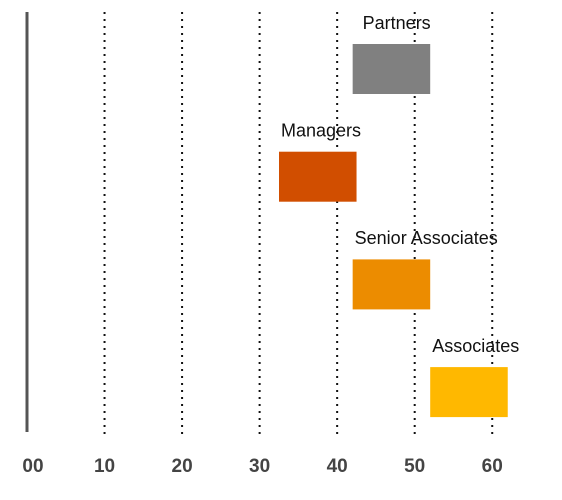 The height and width of the screenshot is (500, 562). I want to click on x-tick-label: 20, so click(182, 466).